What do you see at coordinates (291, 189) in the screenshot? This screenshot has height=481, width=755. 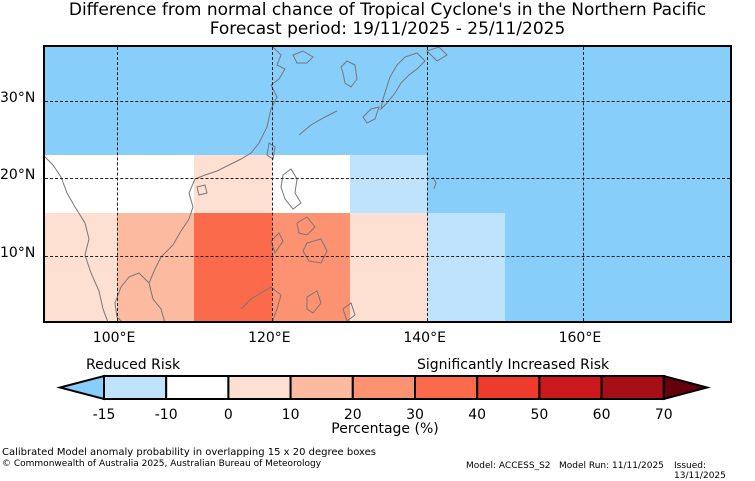 I see `coastline-luzon` at bounding box center [291, 189].